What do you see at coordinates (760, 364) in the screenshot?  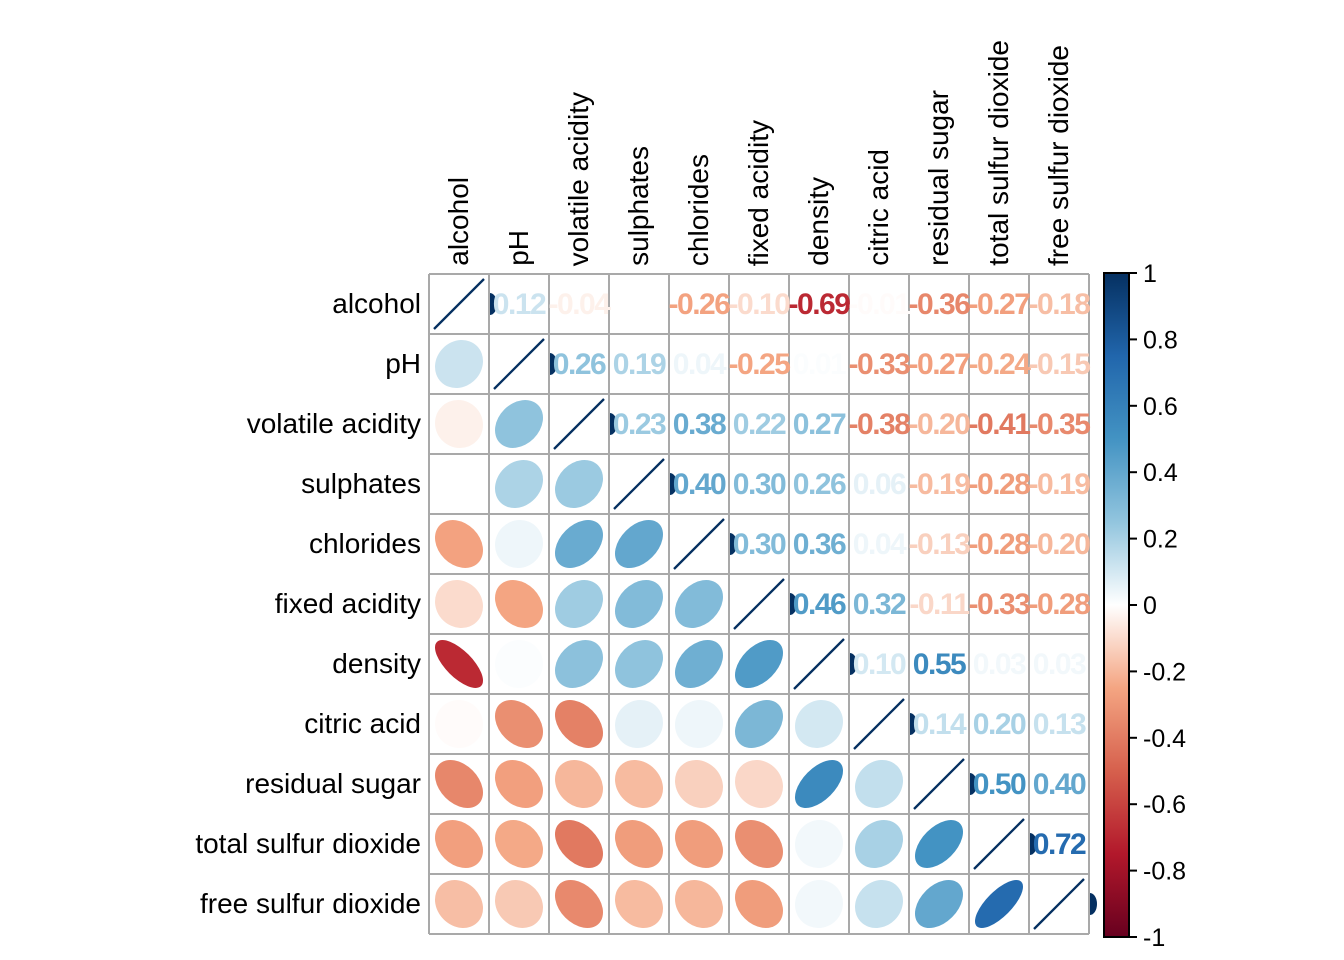 I see `correlation-value: -0.25` at bounding box center [760, 364].